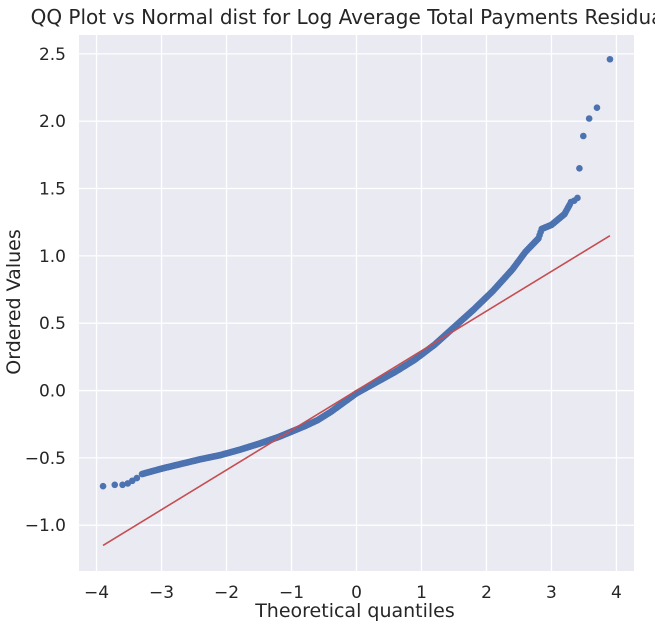 This screenshot has height=629, width=655. I want to click on y-tick-label: −0.5, so click(45, 459).